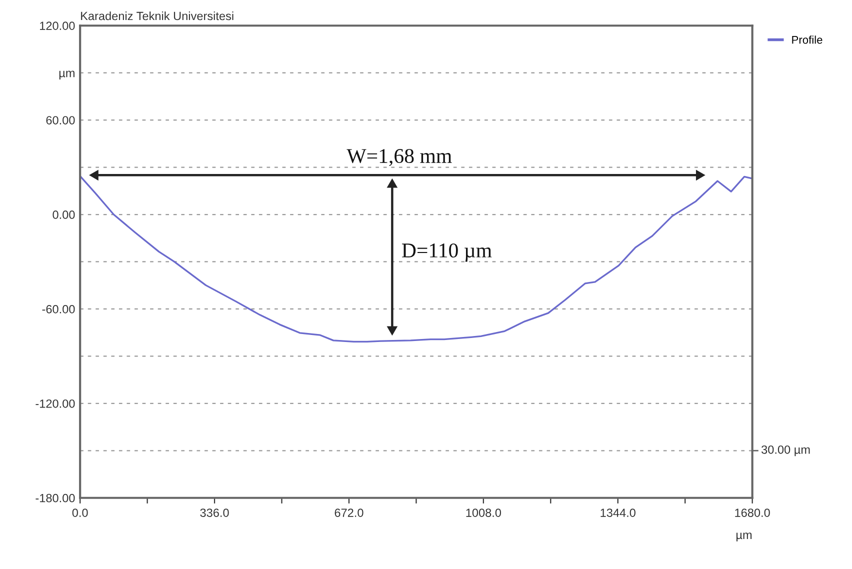  I want to click on x-tick-label: 1008.0, so click(484, 512).